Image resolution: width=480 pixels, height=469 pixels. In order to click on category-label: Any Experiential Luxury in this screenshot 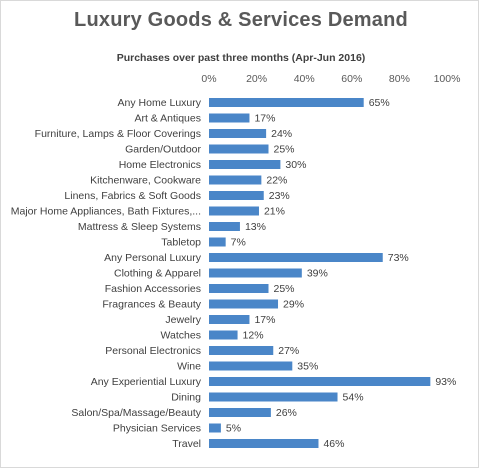, I will do `click(146, 382)`.